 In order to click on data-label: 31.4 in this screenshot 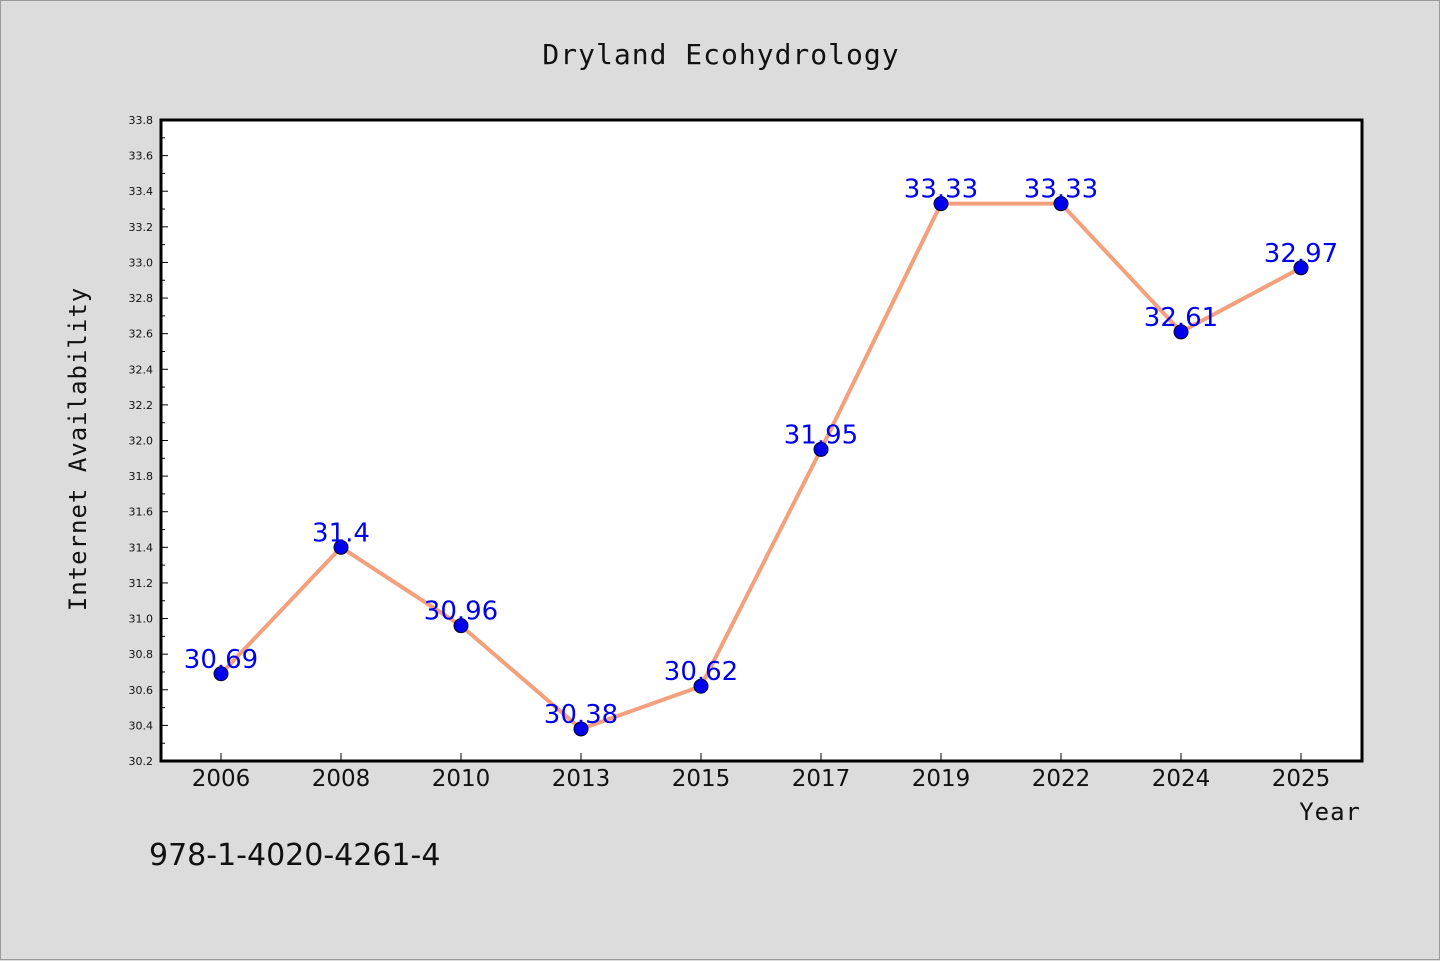, I will do `click(341, 533)`.